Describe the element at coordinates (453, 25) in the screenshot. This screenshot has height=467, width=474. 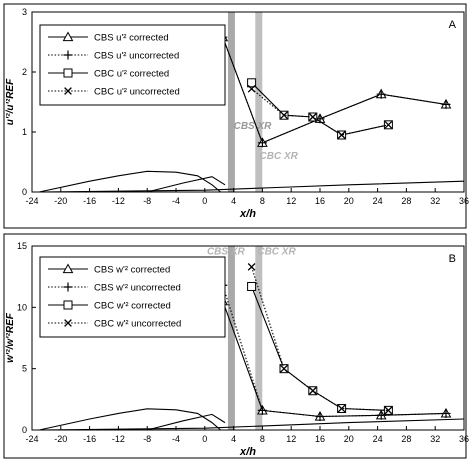
I see `panel-label: A` at that location.